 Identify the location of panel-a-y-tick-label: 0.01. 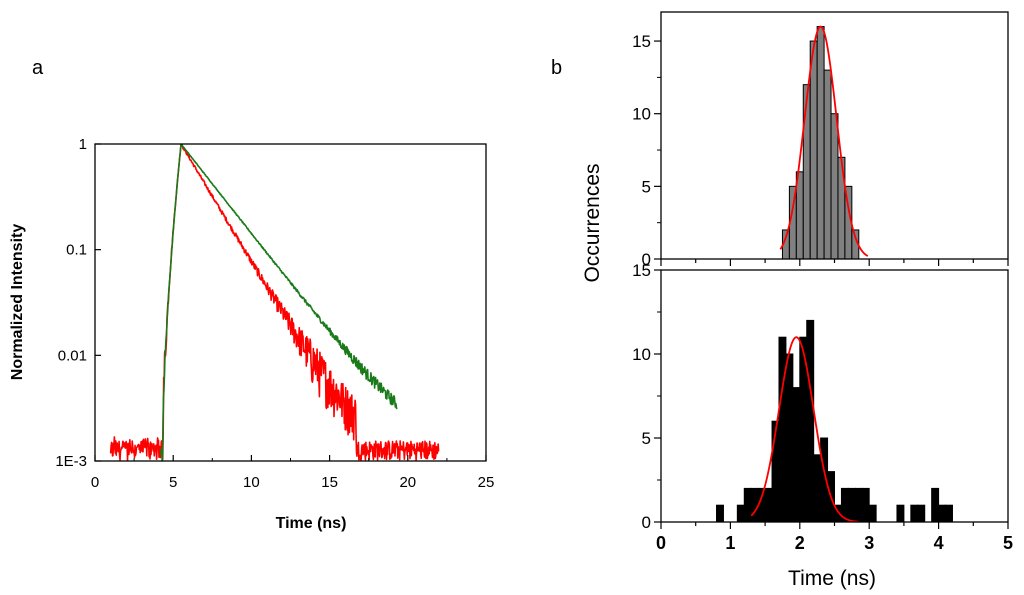
(72, 355).